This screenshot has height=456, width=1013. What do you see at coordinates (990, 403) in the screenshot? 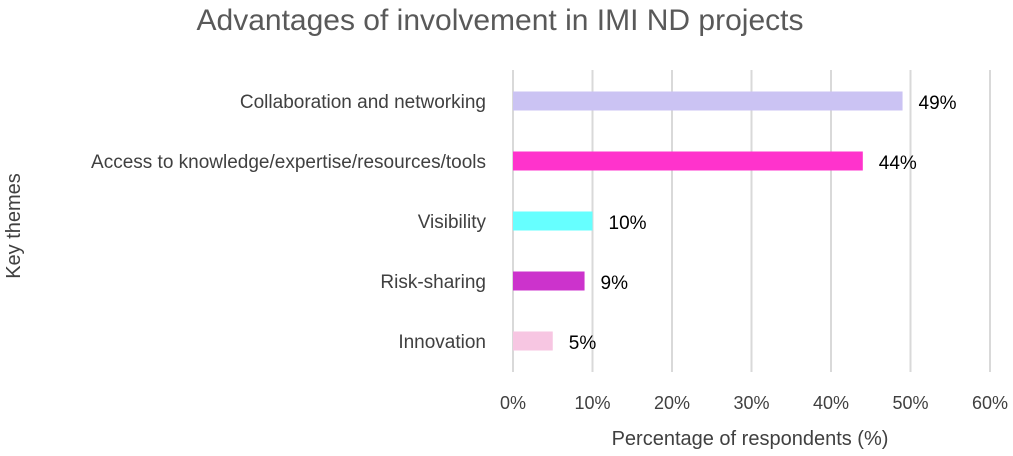
I see `x-tick-label: 60%` at bounding box center [990, 403].